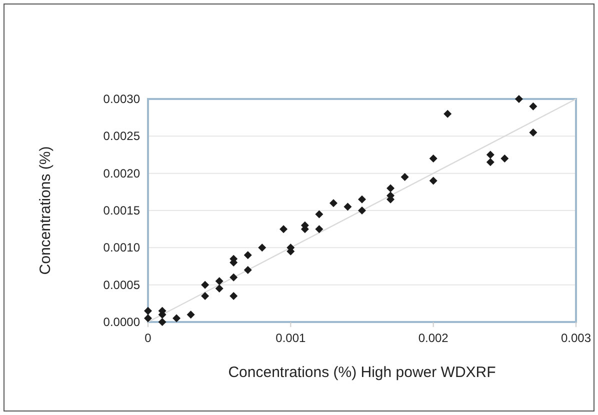 The width and height of the screenshot is (598, 415). I want to click on y-axis-title: Concentrations (%), so click(45, 210).